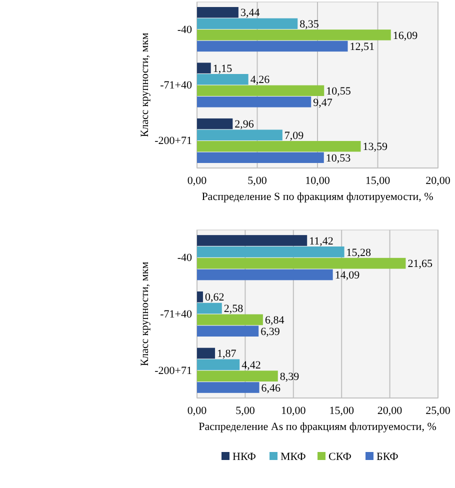 The width and height of the screenshot is (455, 488). I want to click on data-label: 10,53, so click(339, 158).